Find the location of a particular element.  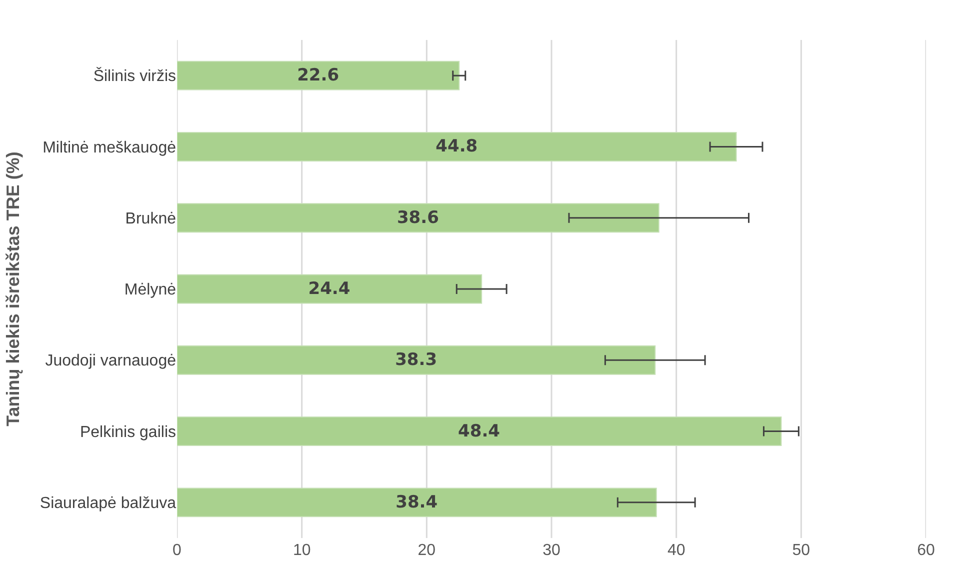

data-label: 44.8 is located at coordinates (457, 146).